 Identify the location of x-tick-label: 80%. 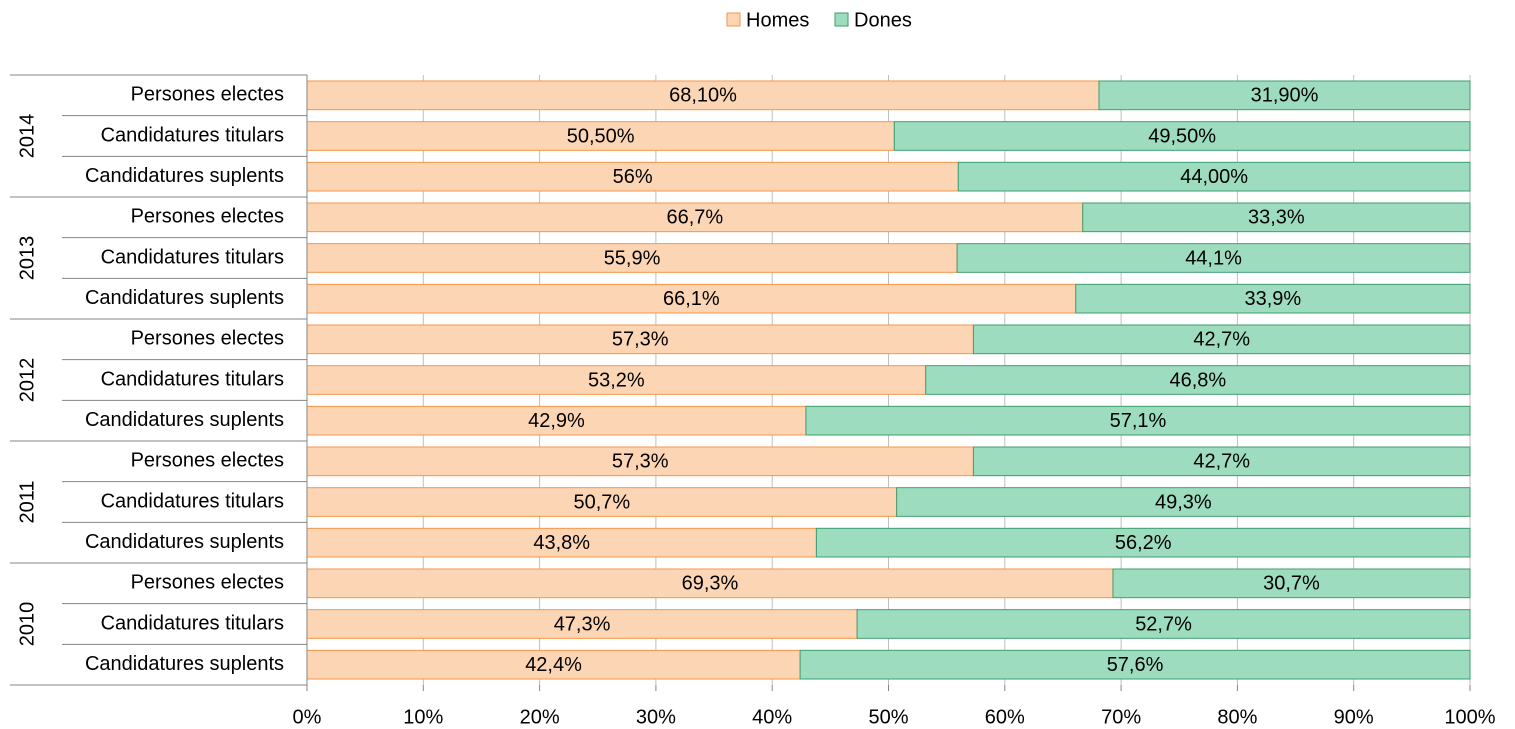
(1237, 717).